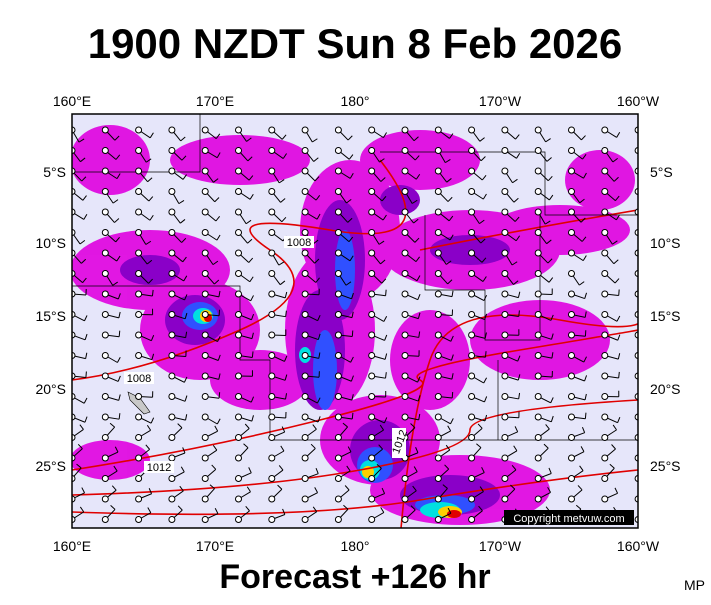  What do you see at coordinates (50, 466) in the screenshot?
I see `lat-label-left: 25°S` at bounding box center [50, 466].